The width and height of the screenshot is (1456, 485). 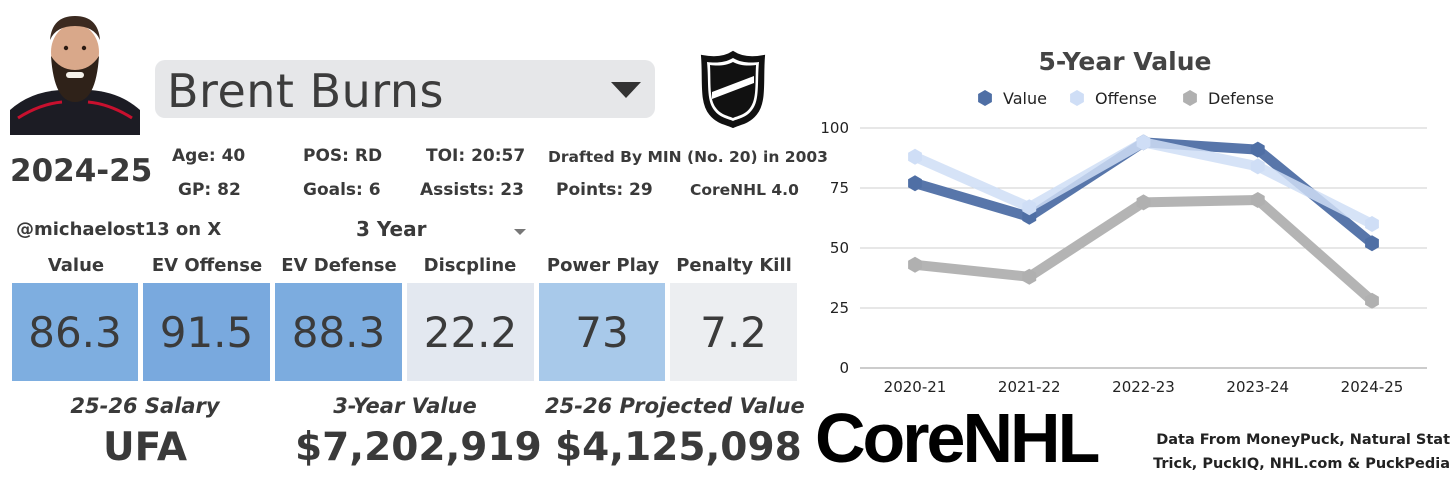 I want to click on x-tick-label: 2024-25, so click(x=1372, y=387).